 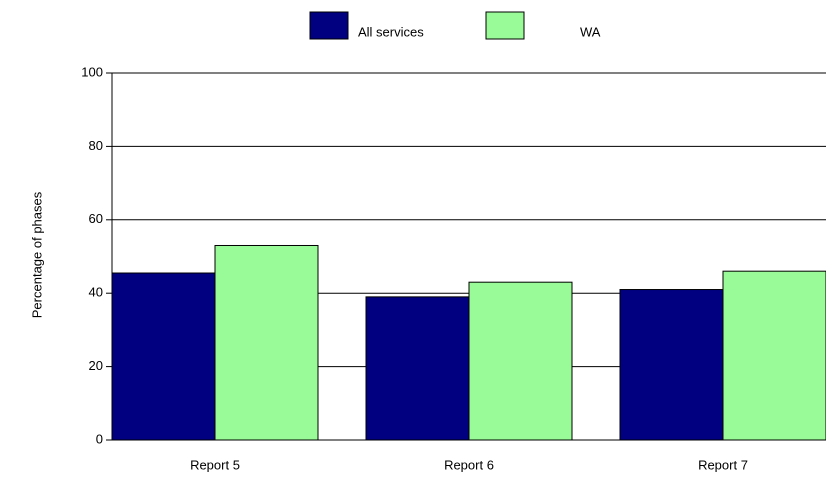 What do you see at coordinates (92, 71) in the screenshot?
I see `y-tick-label: 100` at bounding box center [92, 71].